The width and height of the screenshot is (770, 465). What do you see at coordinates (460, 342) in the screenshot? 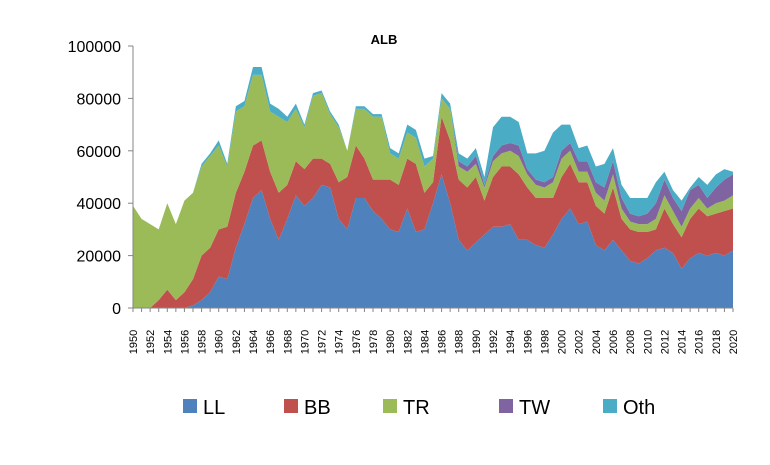
I see `x-tick-label: 1988` at bounding box center [460, 342].